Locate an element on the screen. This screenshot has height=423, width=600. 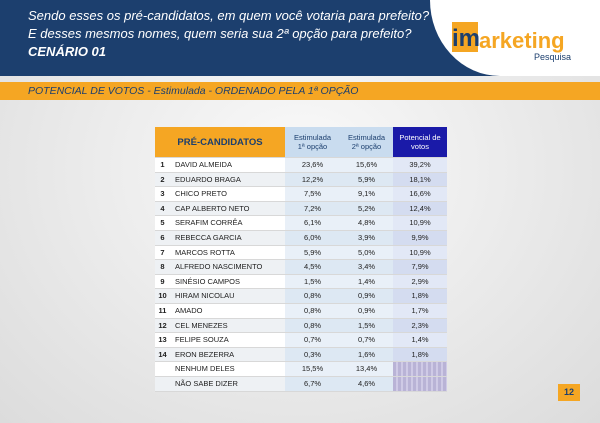
potential: 12,4% is located at coordinates (420, 209).